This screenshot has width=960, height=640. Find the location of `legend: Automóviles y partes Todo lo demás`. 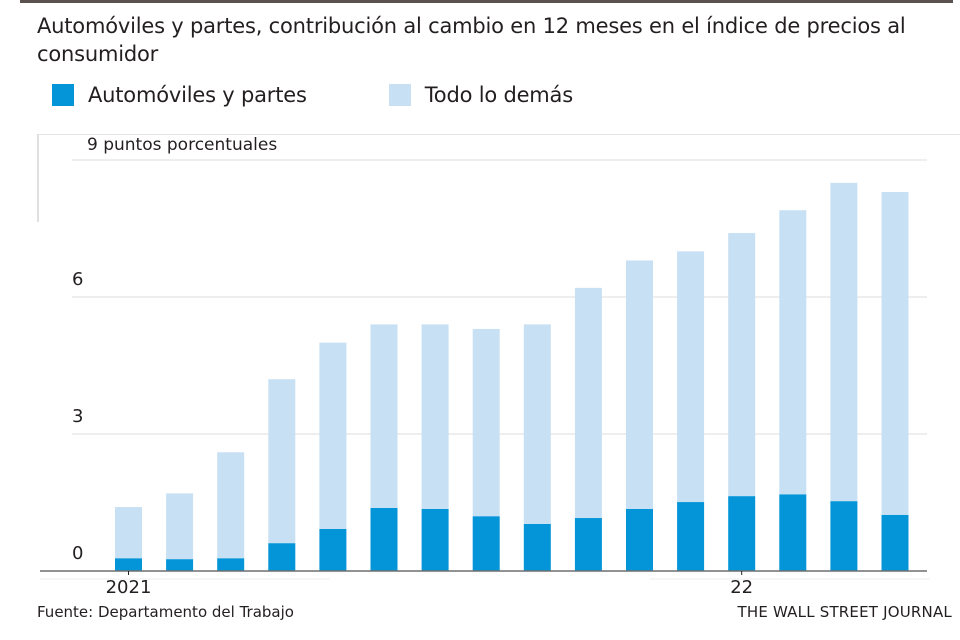

legend: Automóviles y partes Todo lo demás is located at coordinates (353, 95).